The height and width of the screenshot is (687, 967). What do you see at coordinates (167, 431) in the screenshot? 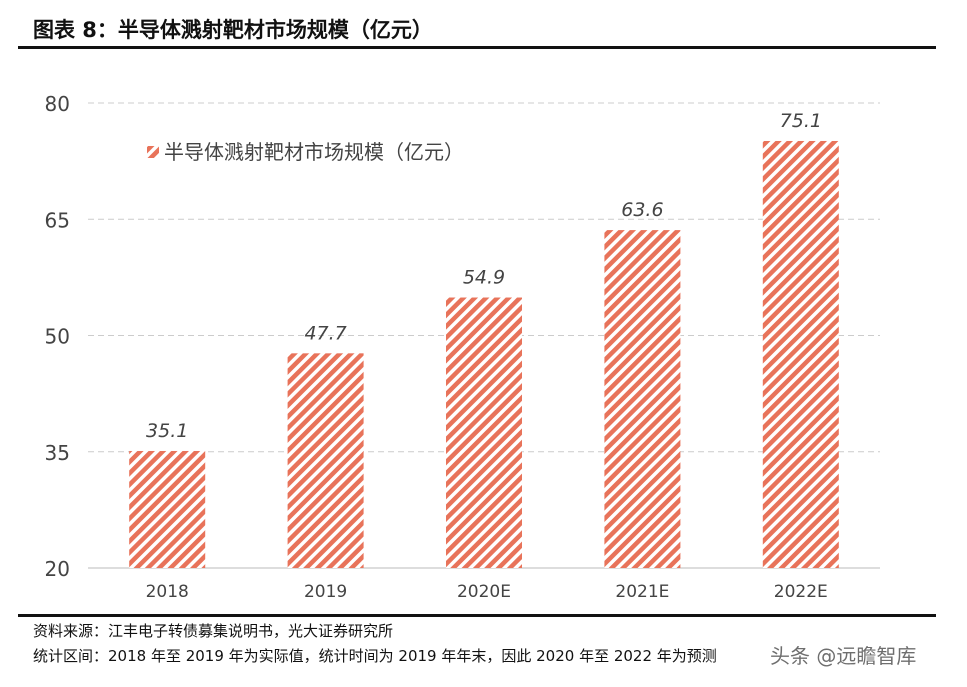
I see `data-label: 35.1` at bounding box center [167, 431].